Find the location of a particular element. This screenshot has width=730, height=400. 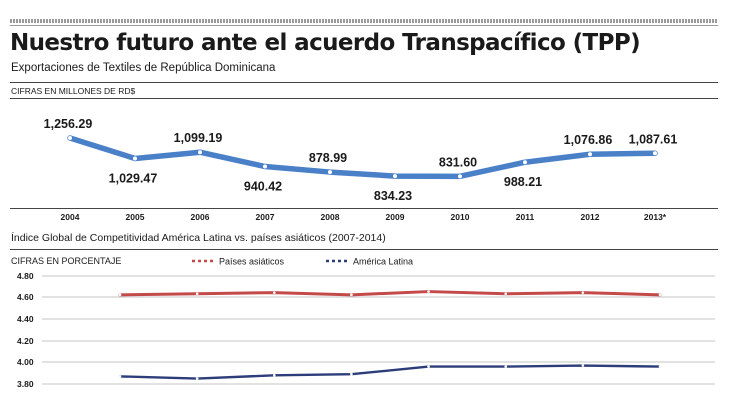

header-stripe is located at coordinates (364, 21).